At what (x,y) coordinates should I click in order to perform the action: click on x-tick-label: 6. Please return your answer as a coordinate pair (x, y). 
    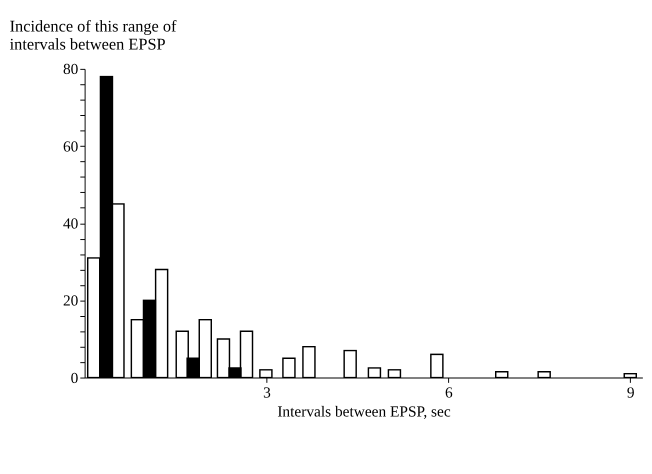
    Looking at the image, I should click on (449, 393).